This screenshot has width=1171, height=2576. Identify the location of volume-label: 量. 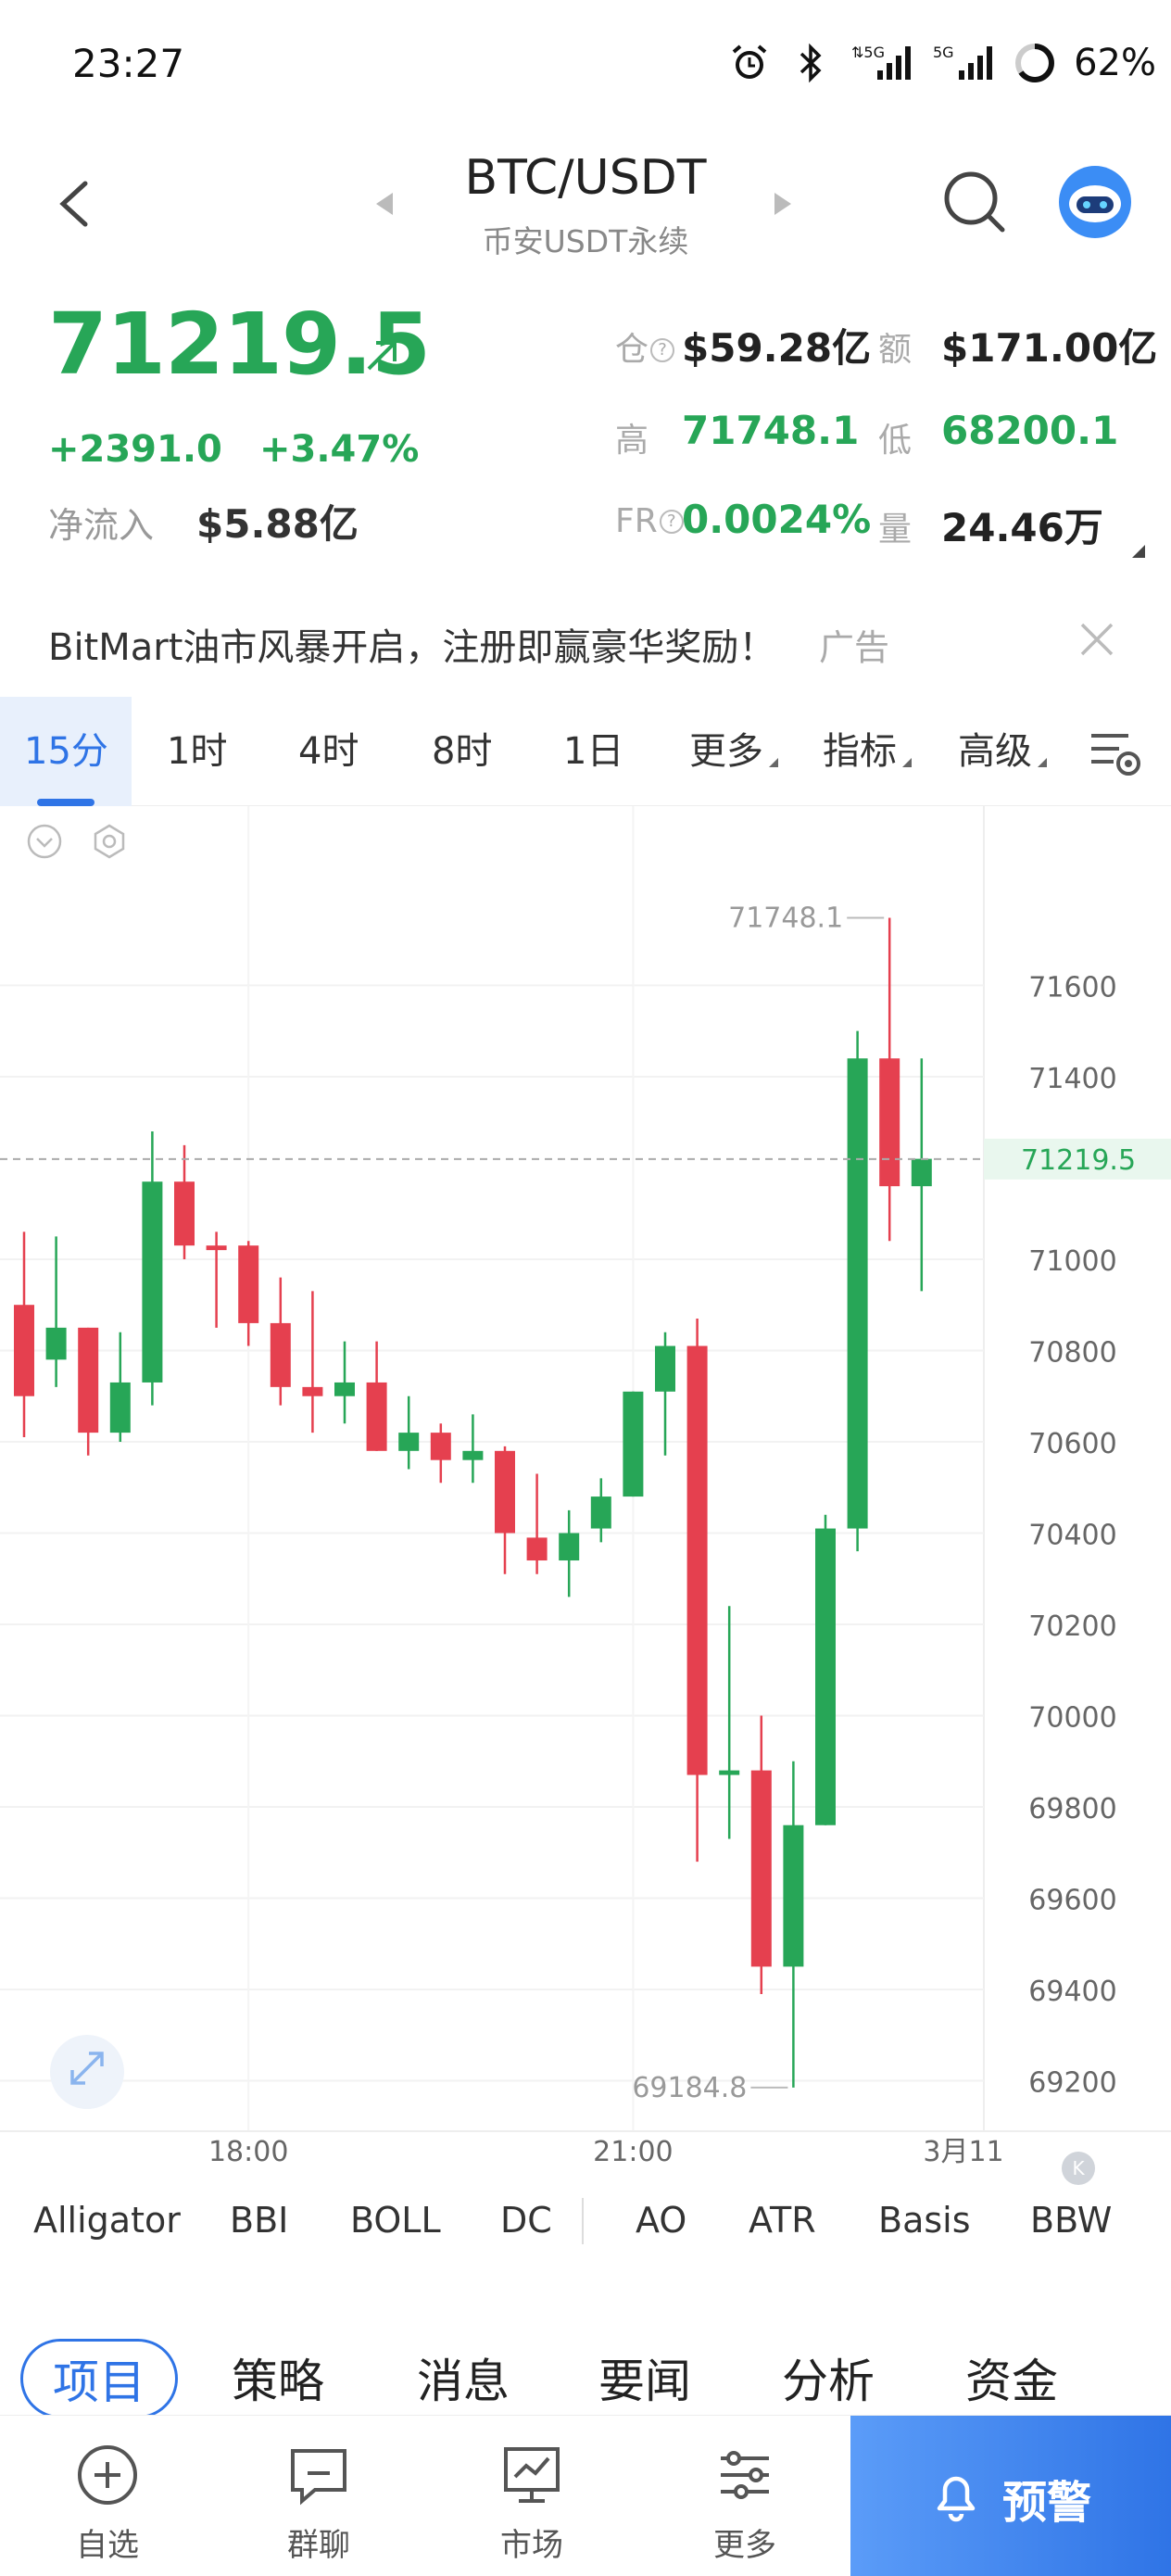
(896, 530).